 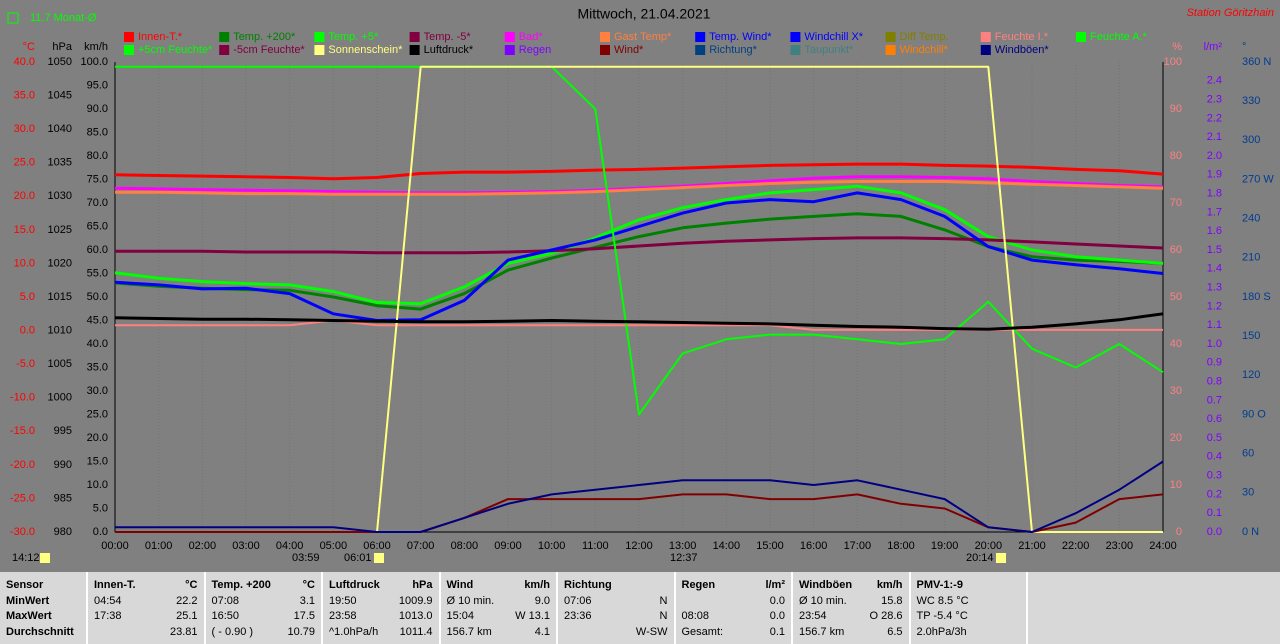 I want to click on stat-cell: 2.0hPa/3h, so click(x=941, y=631).